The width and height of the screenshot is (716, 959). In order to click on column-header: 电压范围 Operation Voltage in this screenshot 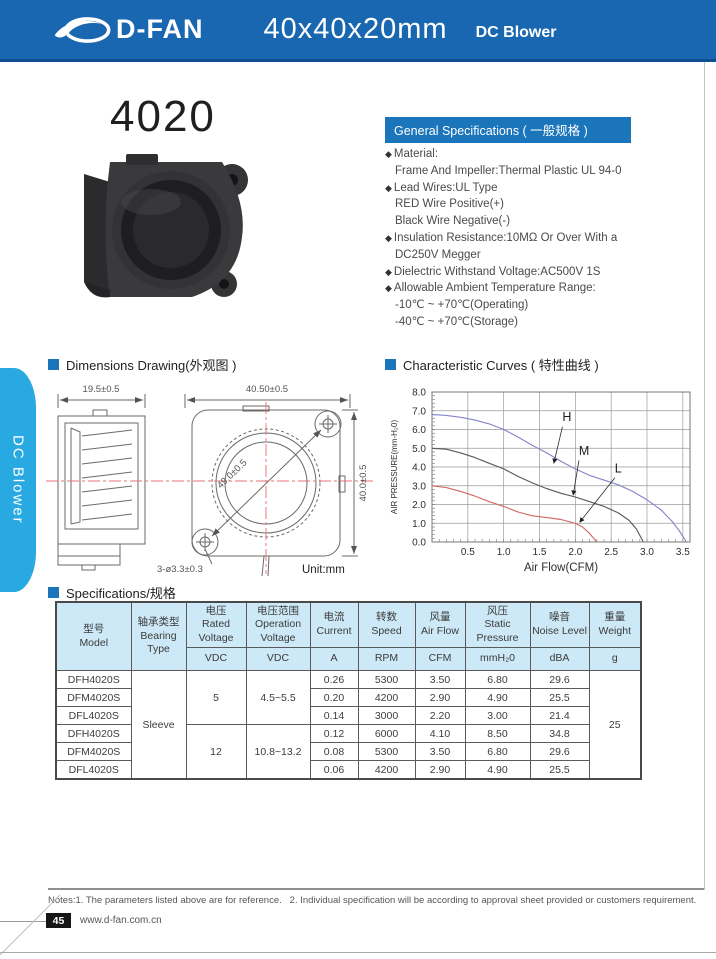, I will do `click(278, 624)`.